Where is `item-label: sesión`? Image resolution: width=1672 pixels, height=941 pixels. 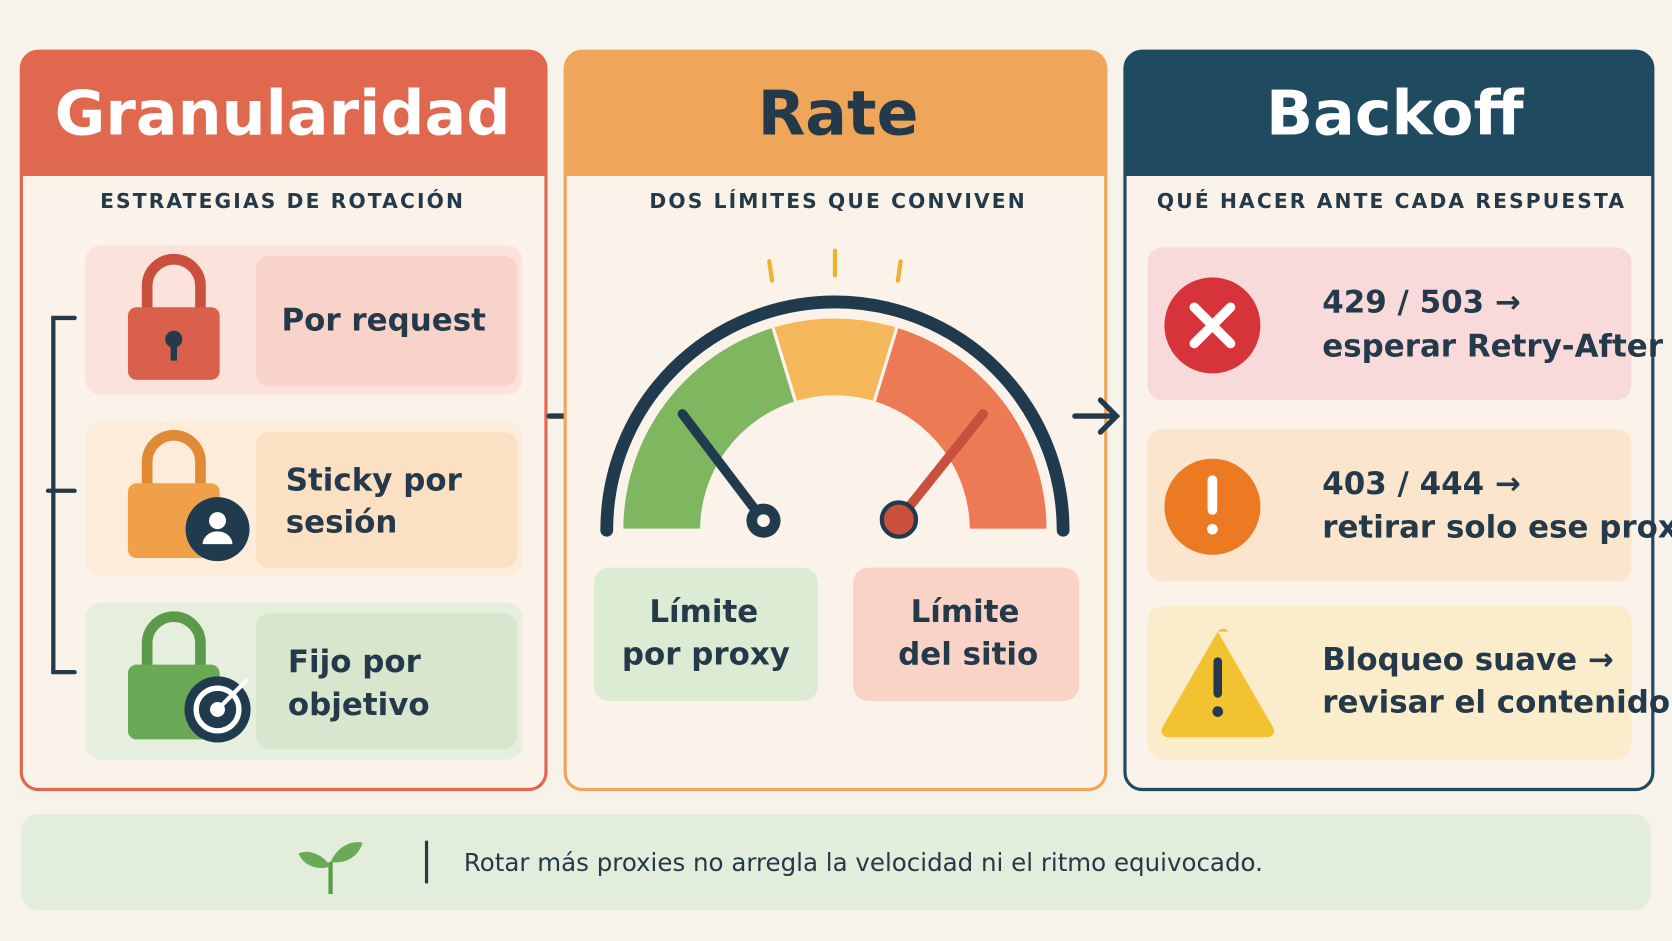 item-label: sesión is located at coordinates (342, 522).